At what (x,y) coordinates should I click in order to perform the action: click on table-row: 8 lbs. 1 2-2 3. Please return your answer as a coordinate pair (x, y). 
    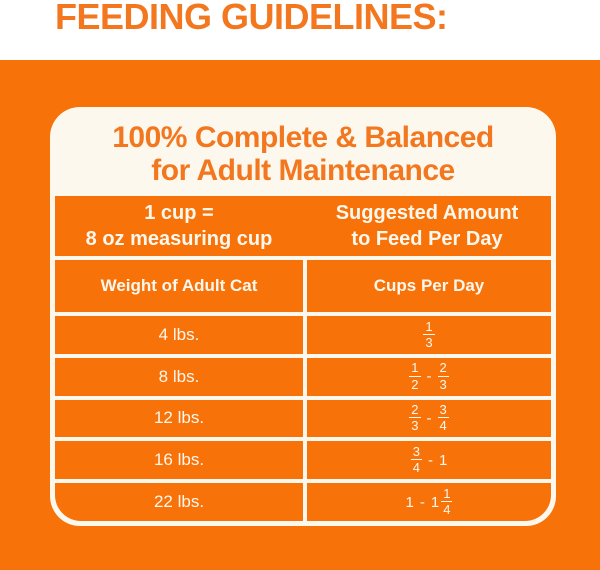
    Looking at the image, I should click on (303, 376).